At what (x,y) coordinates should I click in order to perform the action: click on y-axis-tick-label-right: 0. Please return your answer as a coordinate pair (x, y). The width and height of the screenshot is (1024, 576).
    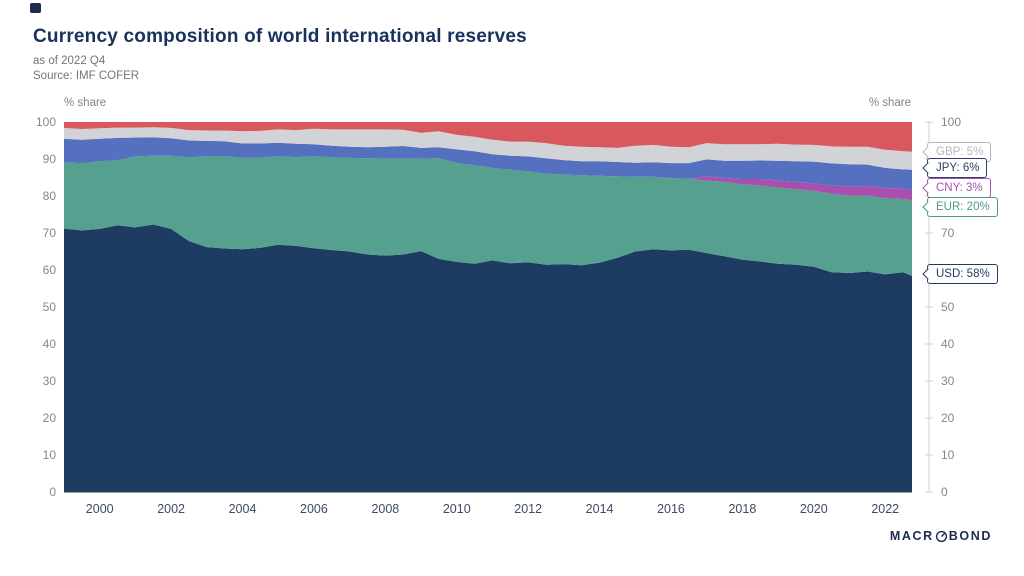
    Looking at the image, I should click on (944, 492).